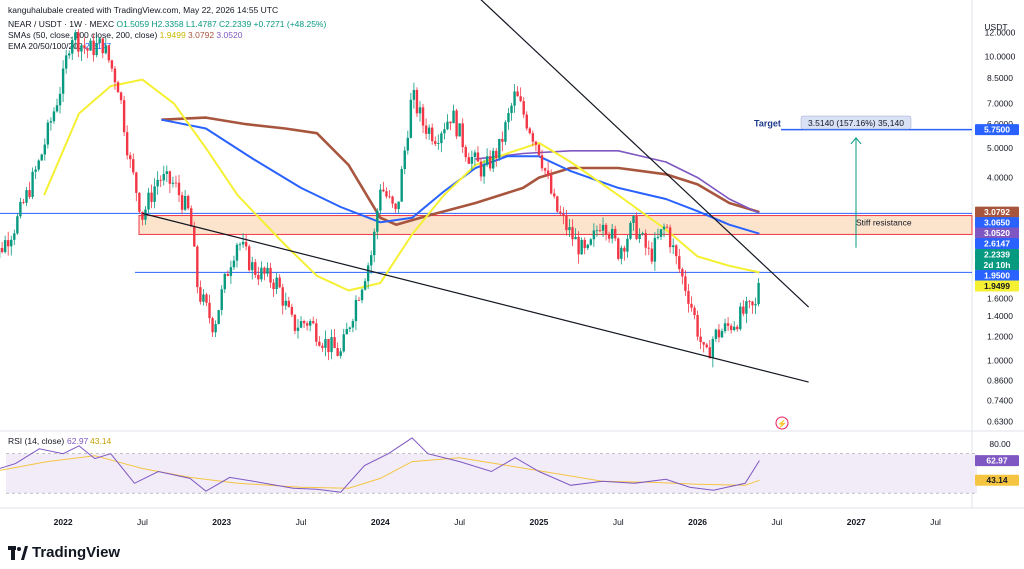 The width and height of the screenshot is (1024, 569). Describe the element at coordinates (83, 35) in the screenshot. I see `sma-label: SMAs (50, close, 100 close, 200, close)` at that location.